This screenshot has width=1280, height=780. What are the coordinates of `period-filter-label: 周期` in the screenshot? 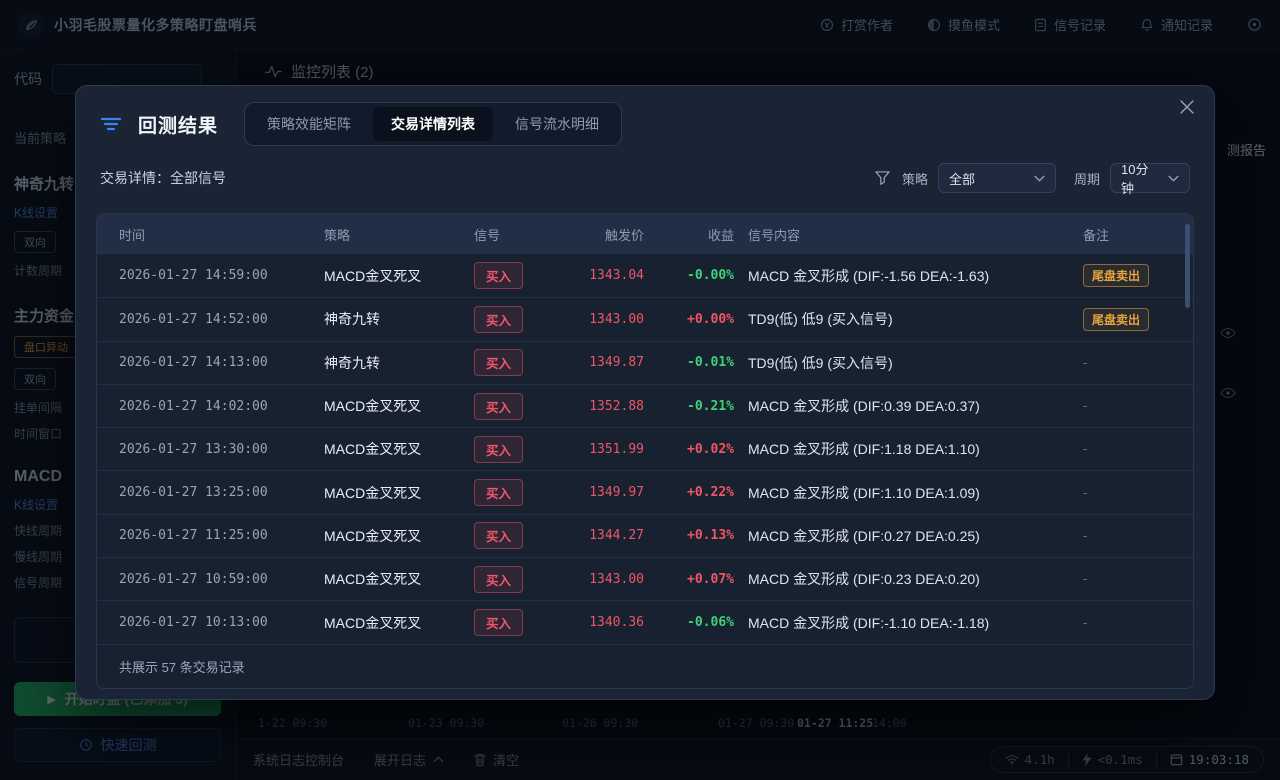 It's located at (1086, 179).